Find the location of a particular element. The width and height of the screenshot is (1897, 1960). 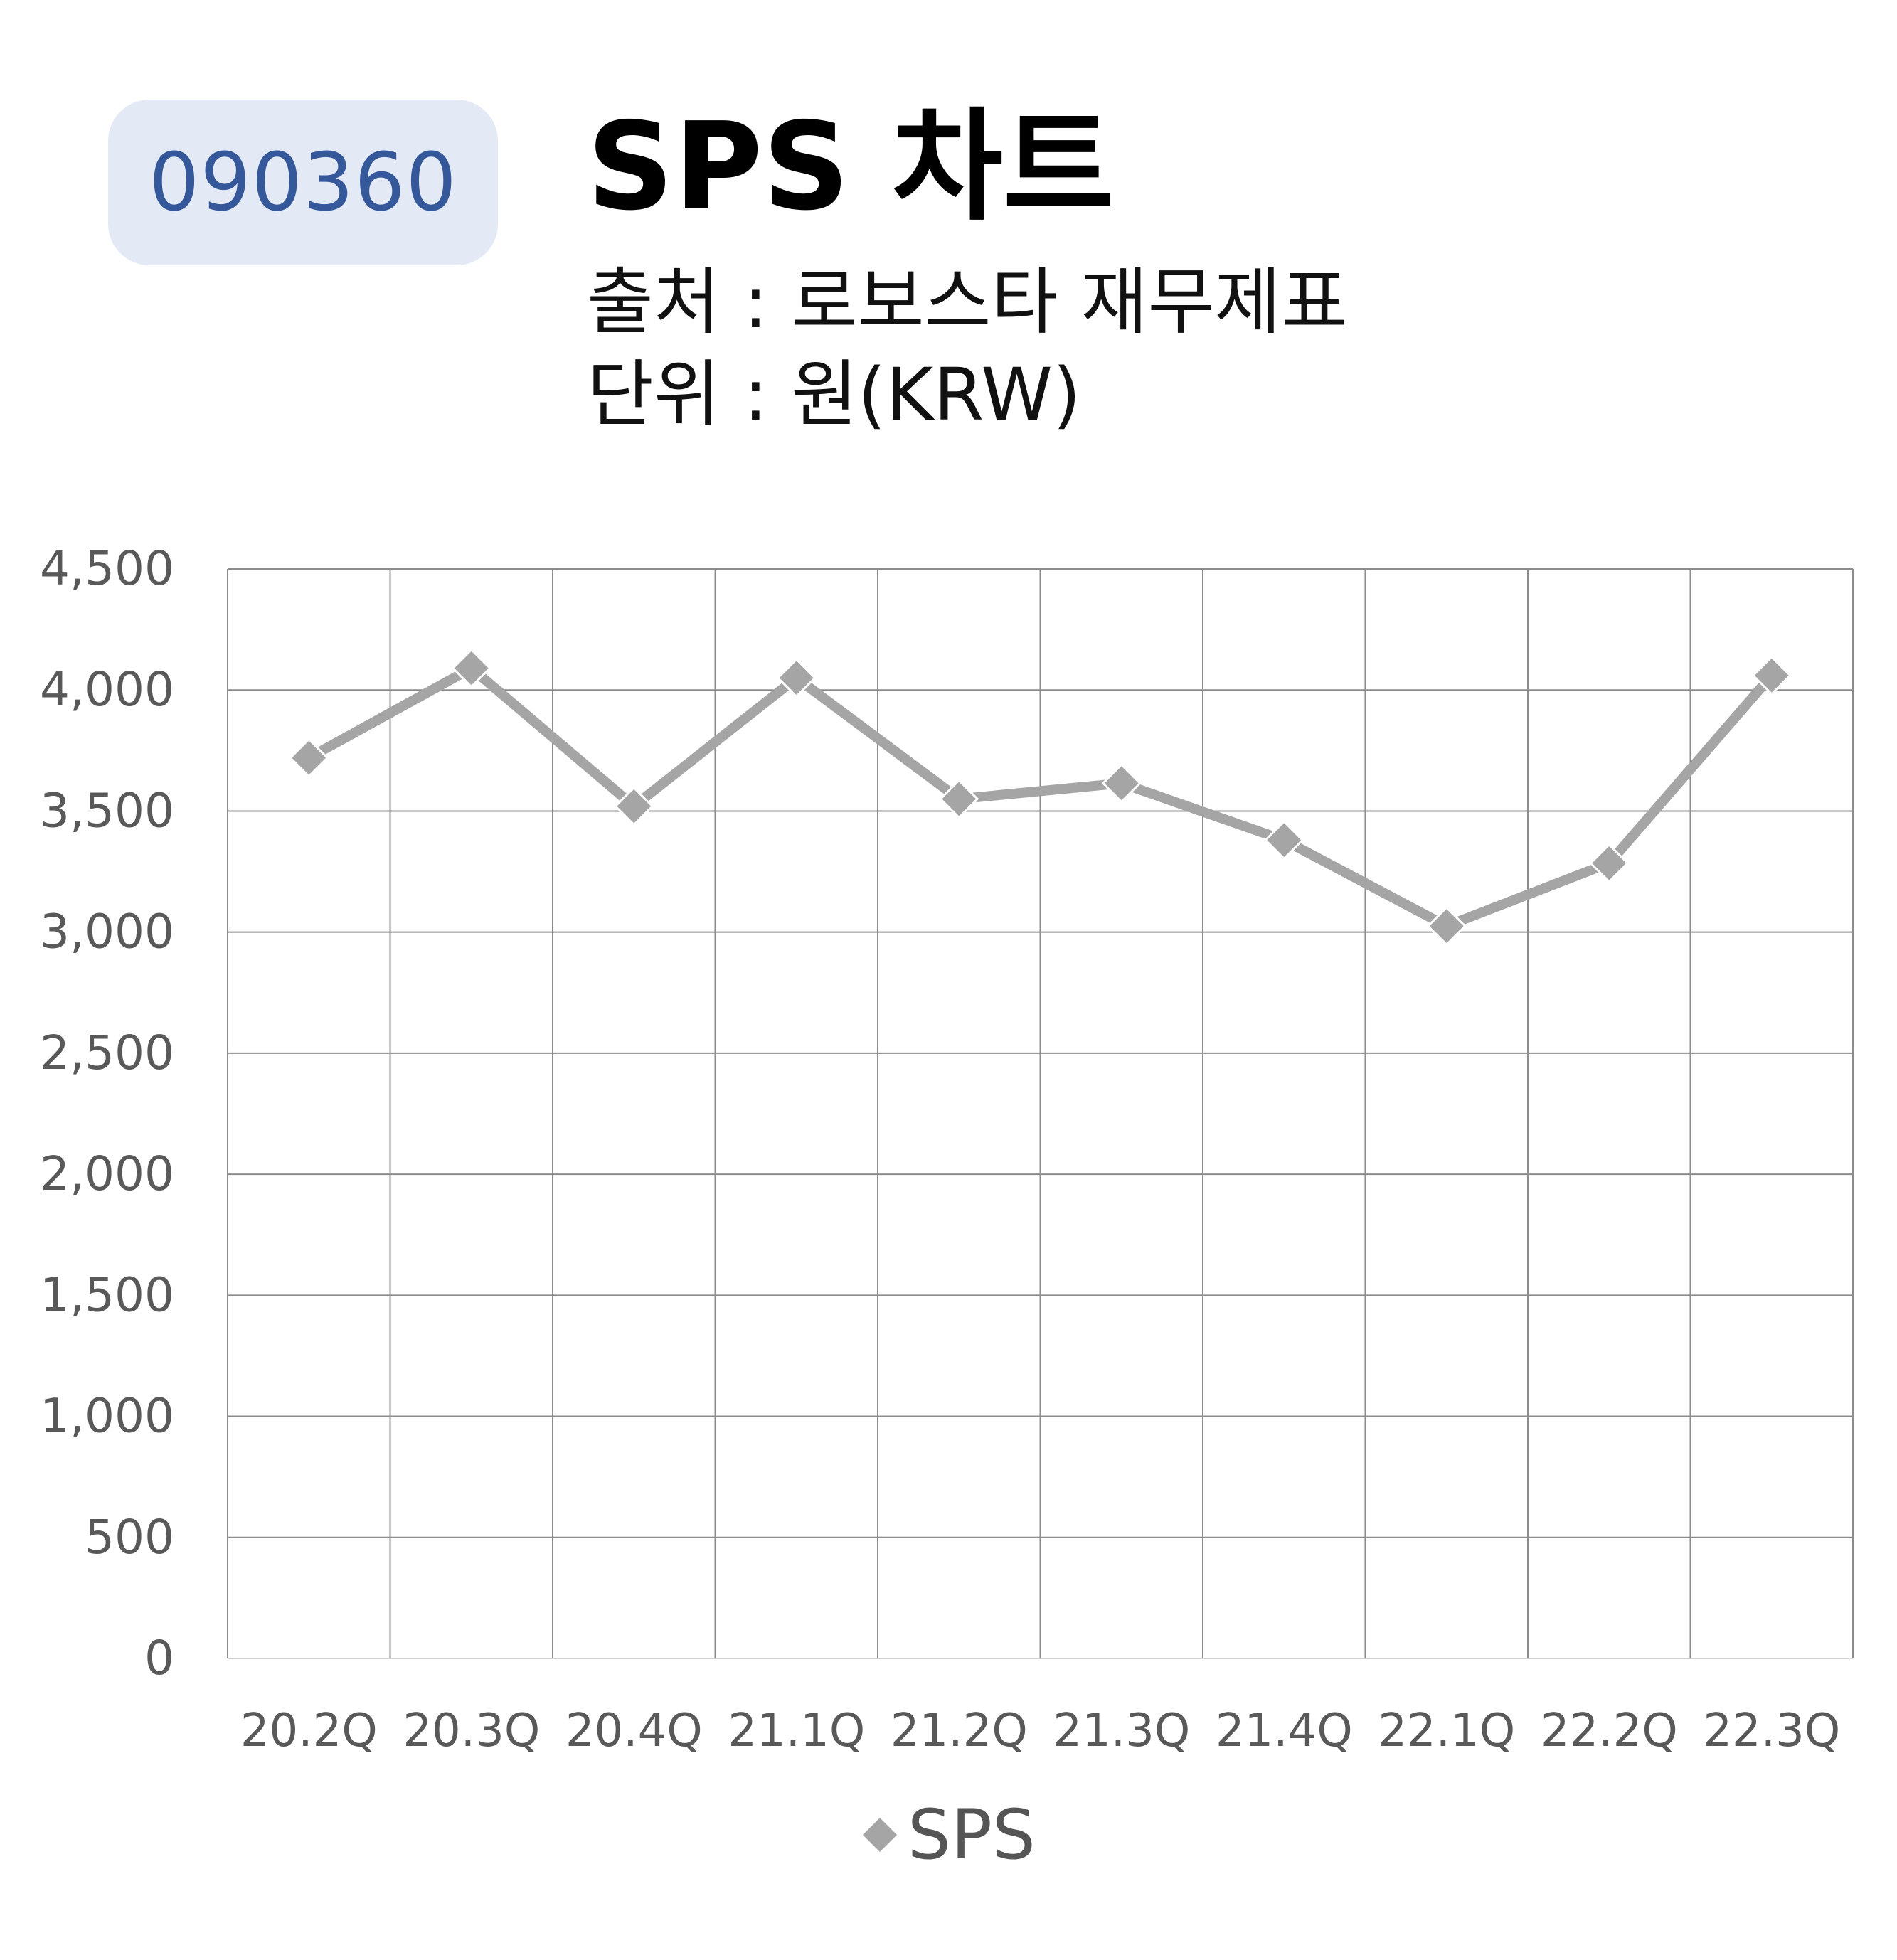

y-tick-label: 4,000 is located at coordinates (107, 689).